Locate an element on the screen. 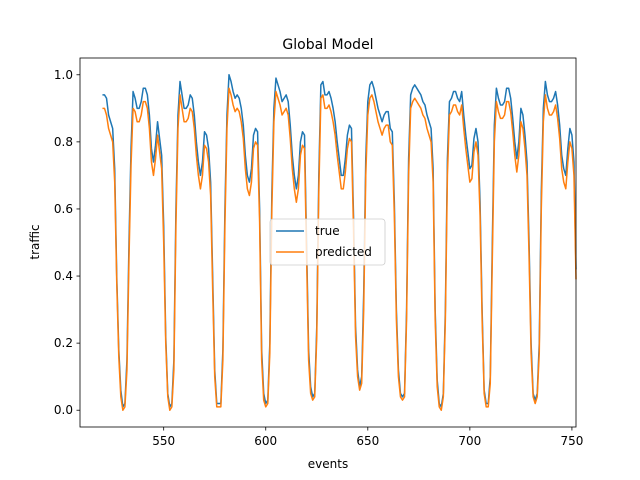 This screenshot has height=480, width=640. x-axis: 550 600 650 700 750 is located at coordinates (367, 437).